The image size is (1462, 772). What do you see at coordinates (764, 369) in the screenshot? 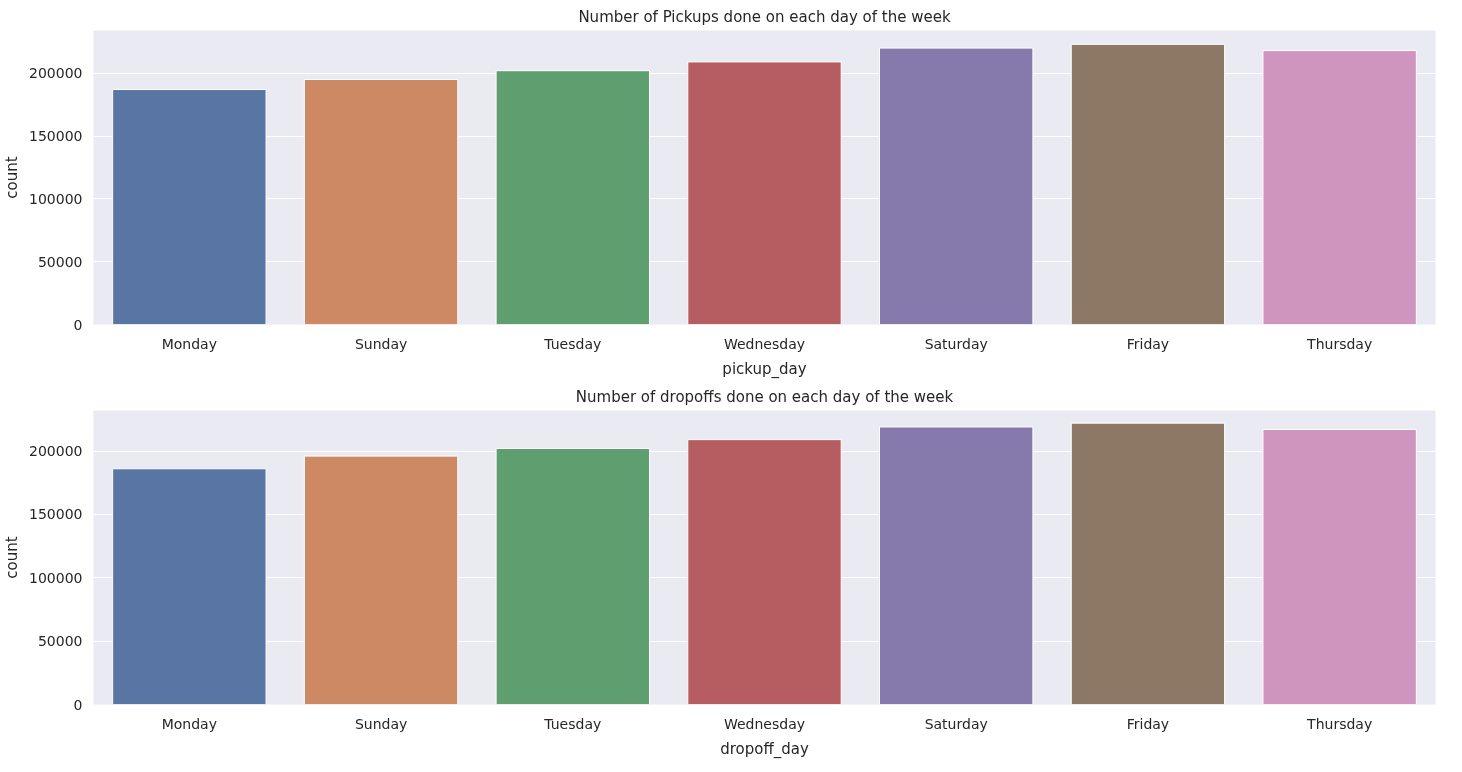
I see `x-axis-title: pickup_day` at bounding box center [764, 369].